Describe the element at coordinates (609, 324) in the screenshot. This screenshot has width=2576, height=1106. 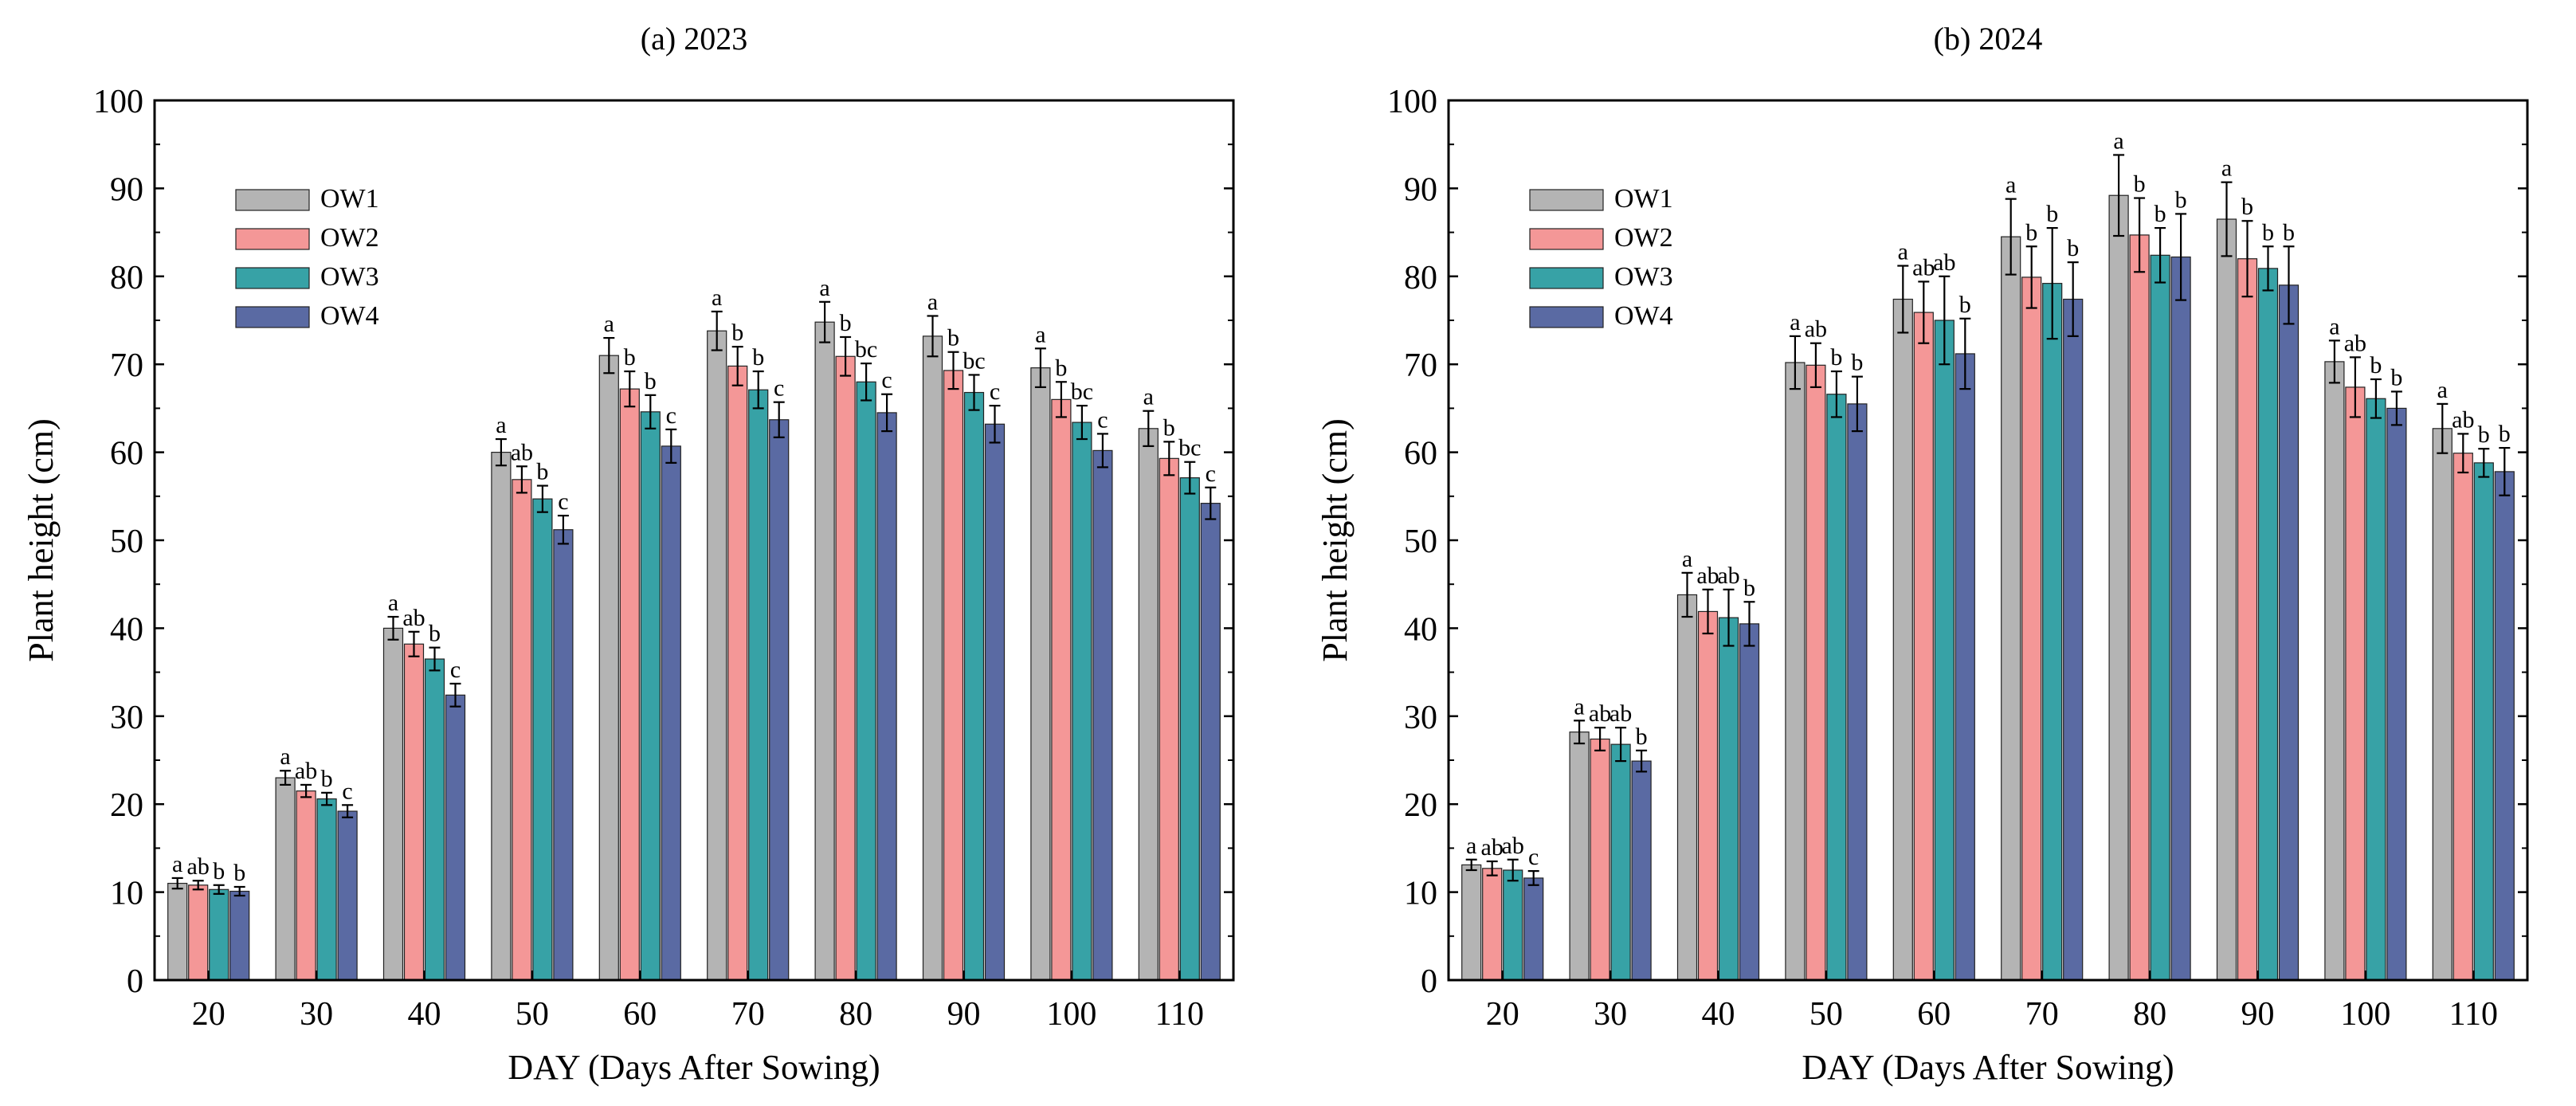
I see `significance-label-OW1-60: a` at that location.